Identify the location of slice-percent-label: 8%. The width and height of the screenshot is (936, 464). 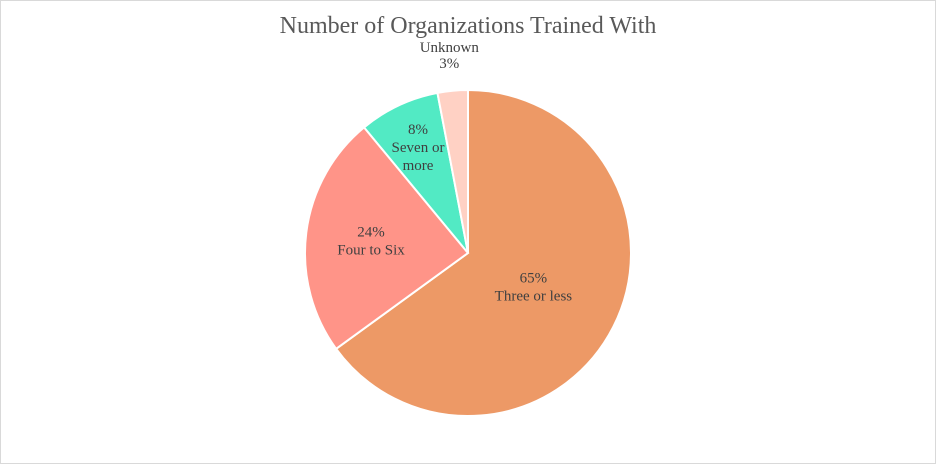
(418, 130).